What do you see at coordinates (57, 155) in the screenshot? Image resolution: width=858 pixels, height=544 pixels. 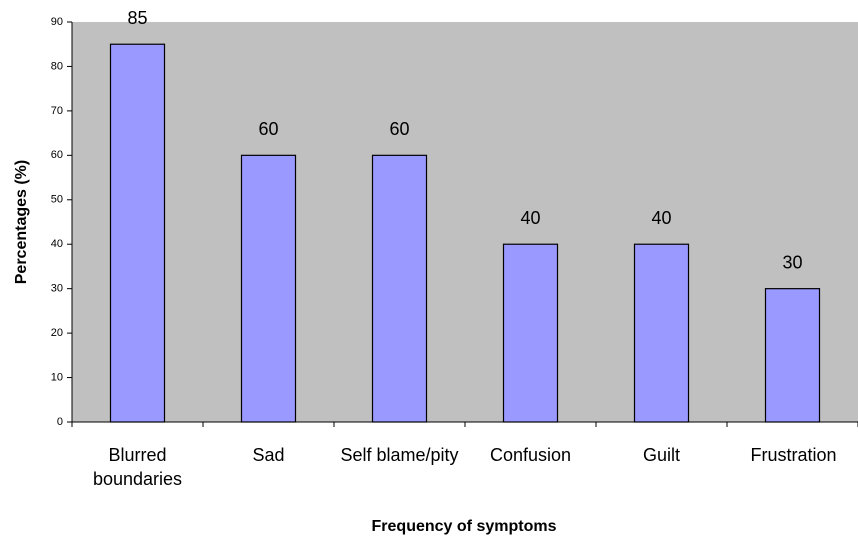 I see `y-tick-label: 60` at bounding box center [57, 155].